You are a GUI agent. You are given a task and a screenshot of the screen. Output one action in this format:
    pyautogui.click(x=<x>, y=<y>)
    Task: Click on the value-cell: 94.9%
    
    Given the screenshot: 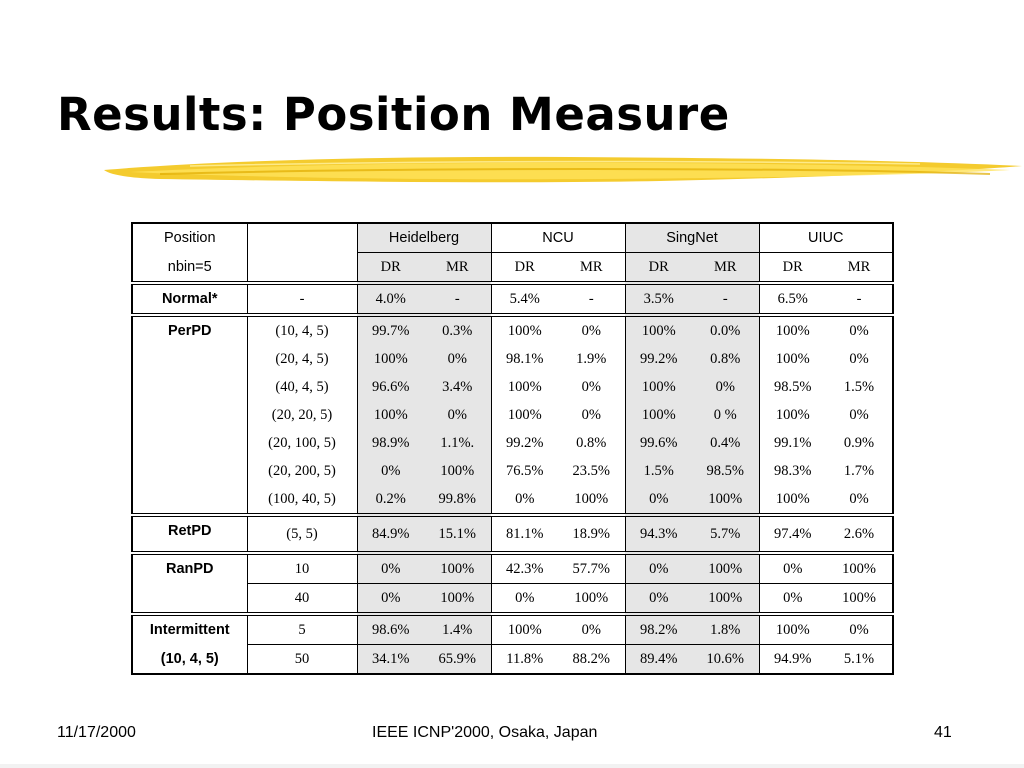 What is the action you would take?
    pyautogui.click(x=792, y=659)
    